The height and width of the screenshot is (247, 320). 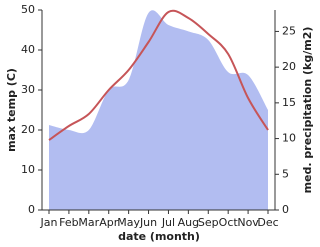 What do you see at coordinates (248, 222) in the screenshot?
I see `x-tick-label: Nov` at bounding box center [248, 222].